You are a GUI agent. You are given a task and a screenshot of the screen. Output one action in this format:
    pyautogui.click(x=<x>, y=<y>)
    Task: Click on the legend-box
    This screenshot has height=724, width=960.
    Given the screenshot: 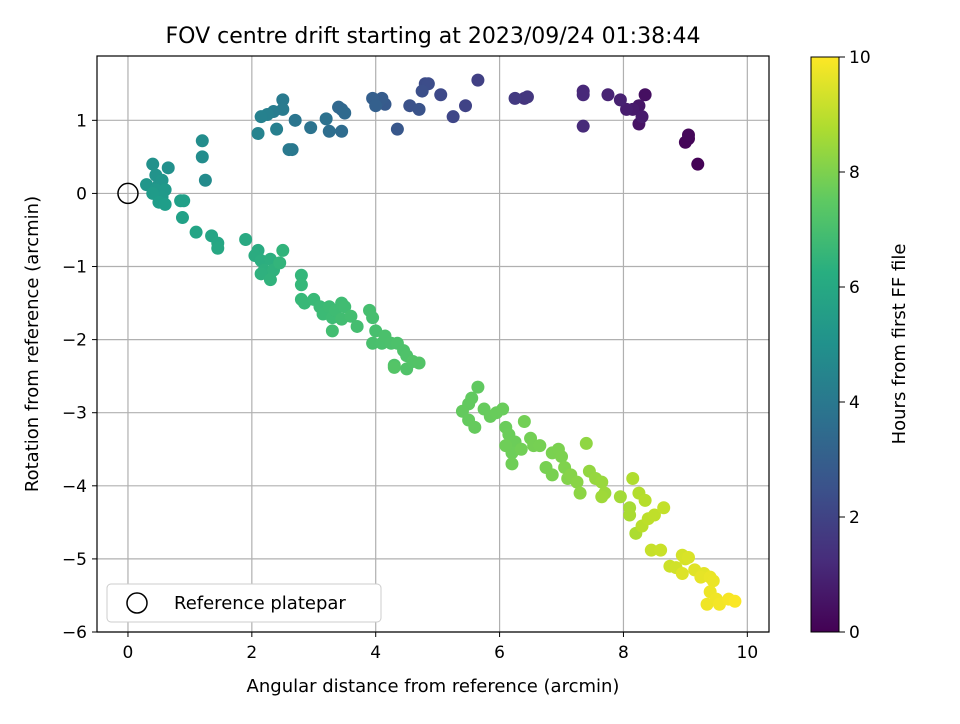 What is the action you would take?
    pyautogui.click(x=244, y=603)
    